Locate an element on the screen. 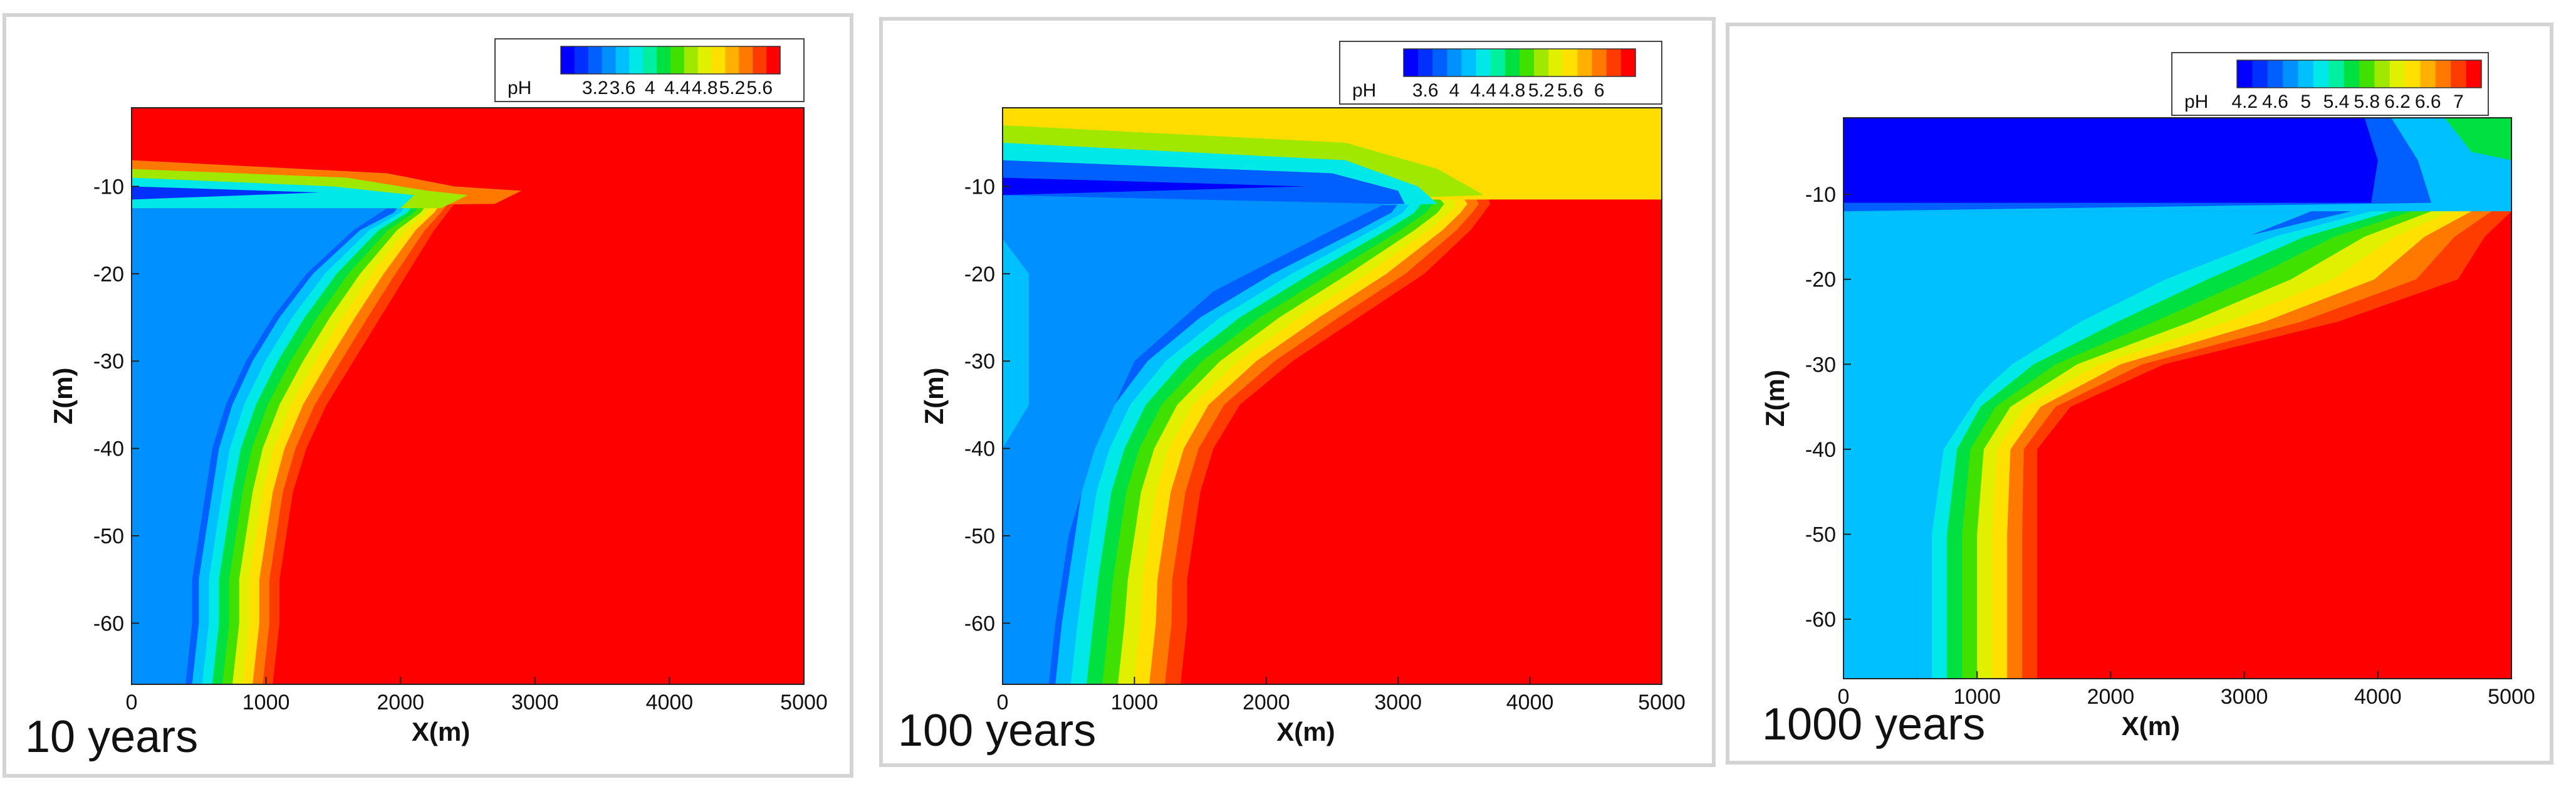 The image size is (2576, 799). legend-tick-label: 6.2 is located at coordinates (2397, 101).